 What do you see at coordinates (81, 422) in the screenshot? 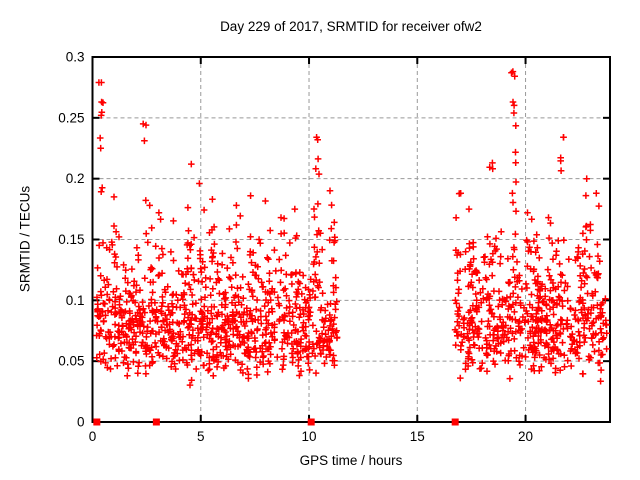
I see `y-tick-label: 0` at bounding box center [81, 422].